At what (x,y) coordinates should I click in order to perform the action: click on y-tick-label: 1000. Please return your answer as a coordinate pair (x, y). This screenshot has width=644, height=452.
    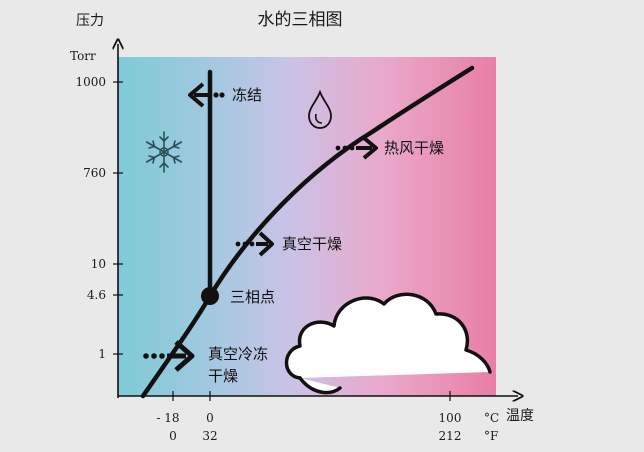
    Looking at the image, I should click on (90, 82).